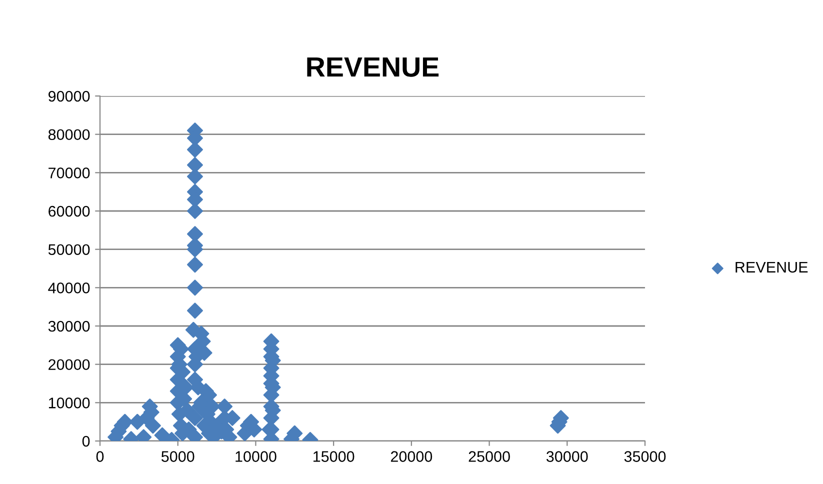 Image resolution: width=823 pixels, height=484 pixels. Describe the element at coordinates (69, 250) in the screenshot. I see `y-tick-label: 50000` at that location.